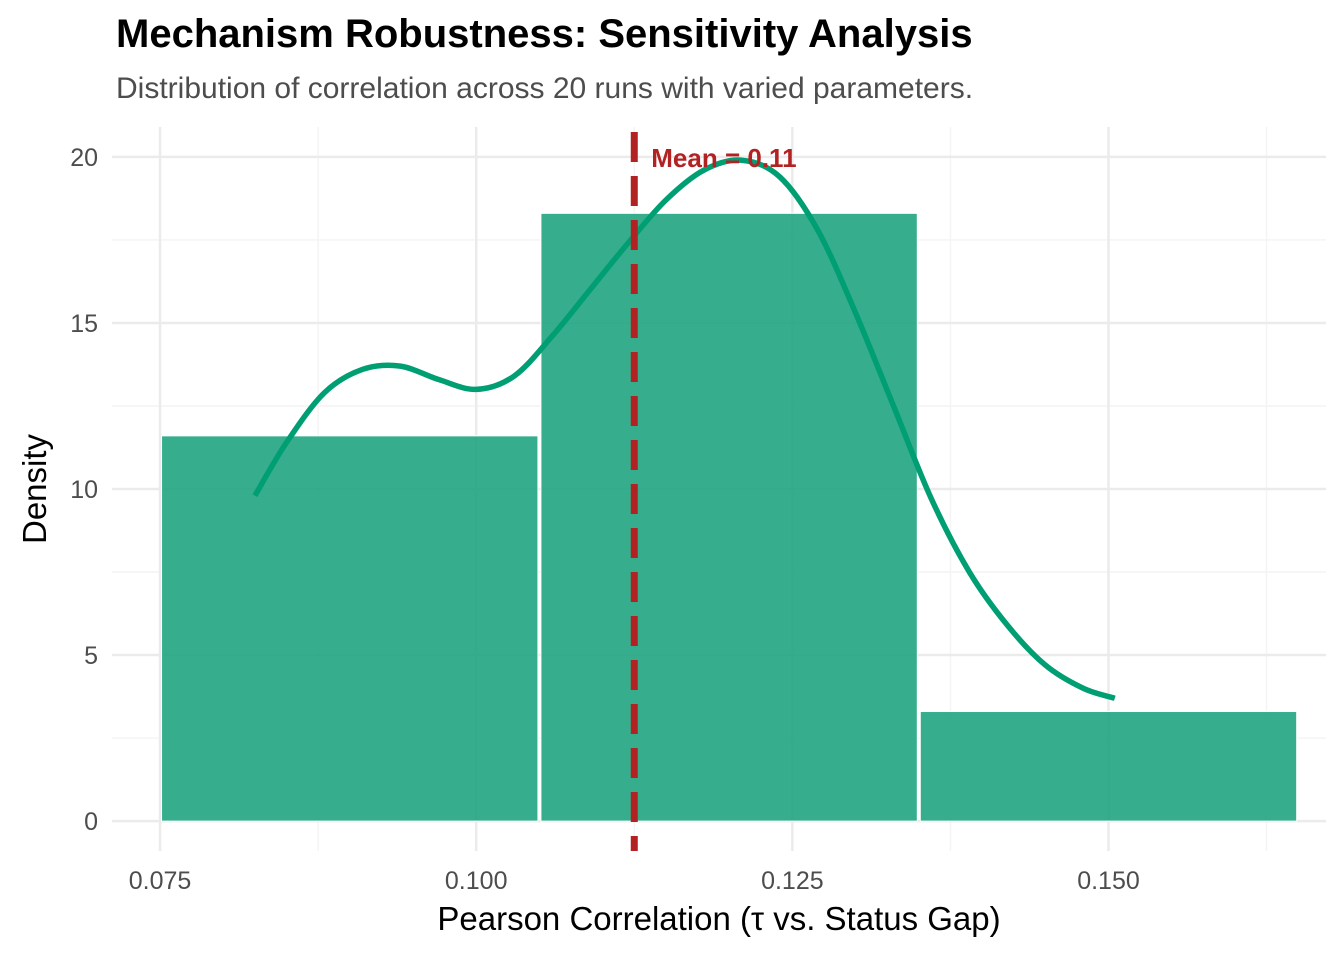  Describe the element at coordinates (718, 918) in the screenshot. I see `x-axis-title: Pearson Correlation (τ vs. Status Gap)` at that location.